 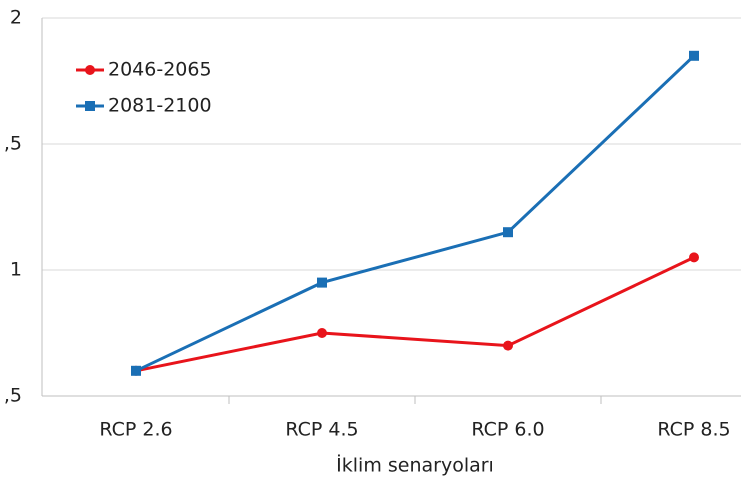 I want to click on x-tick-label: RCP 4.5, so click(x=321, y=430).